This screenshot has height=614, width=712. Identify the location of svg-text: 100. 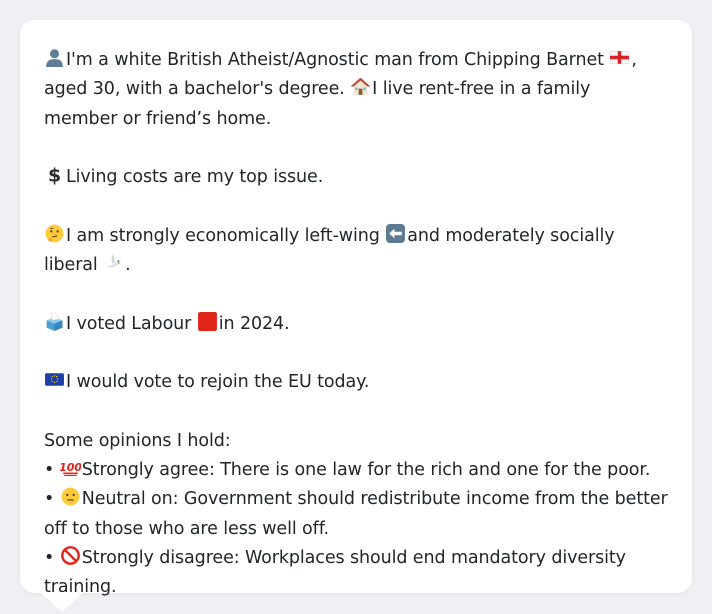
(70, 467).